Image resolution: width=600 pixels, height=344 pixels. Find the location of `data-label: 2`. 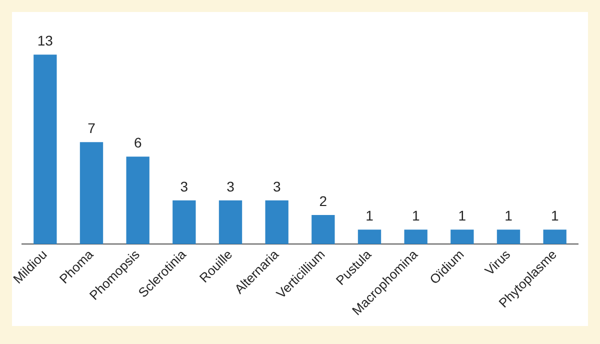

data-label: 2 is located at coordinates (323, 200).